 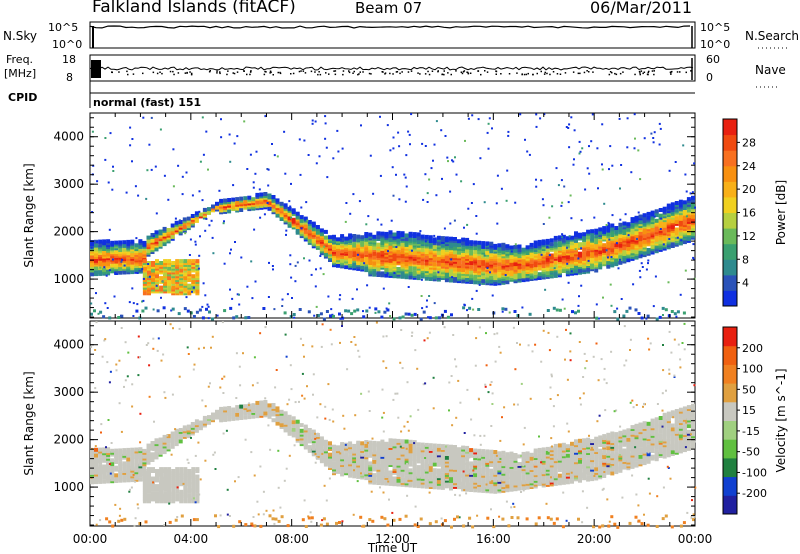 I want to click on power-ytick-label: 4000, so click(x=68, y=137).